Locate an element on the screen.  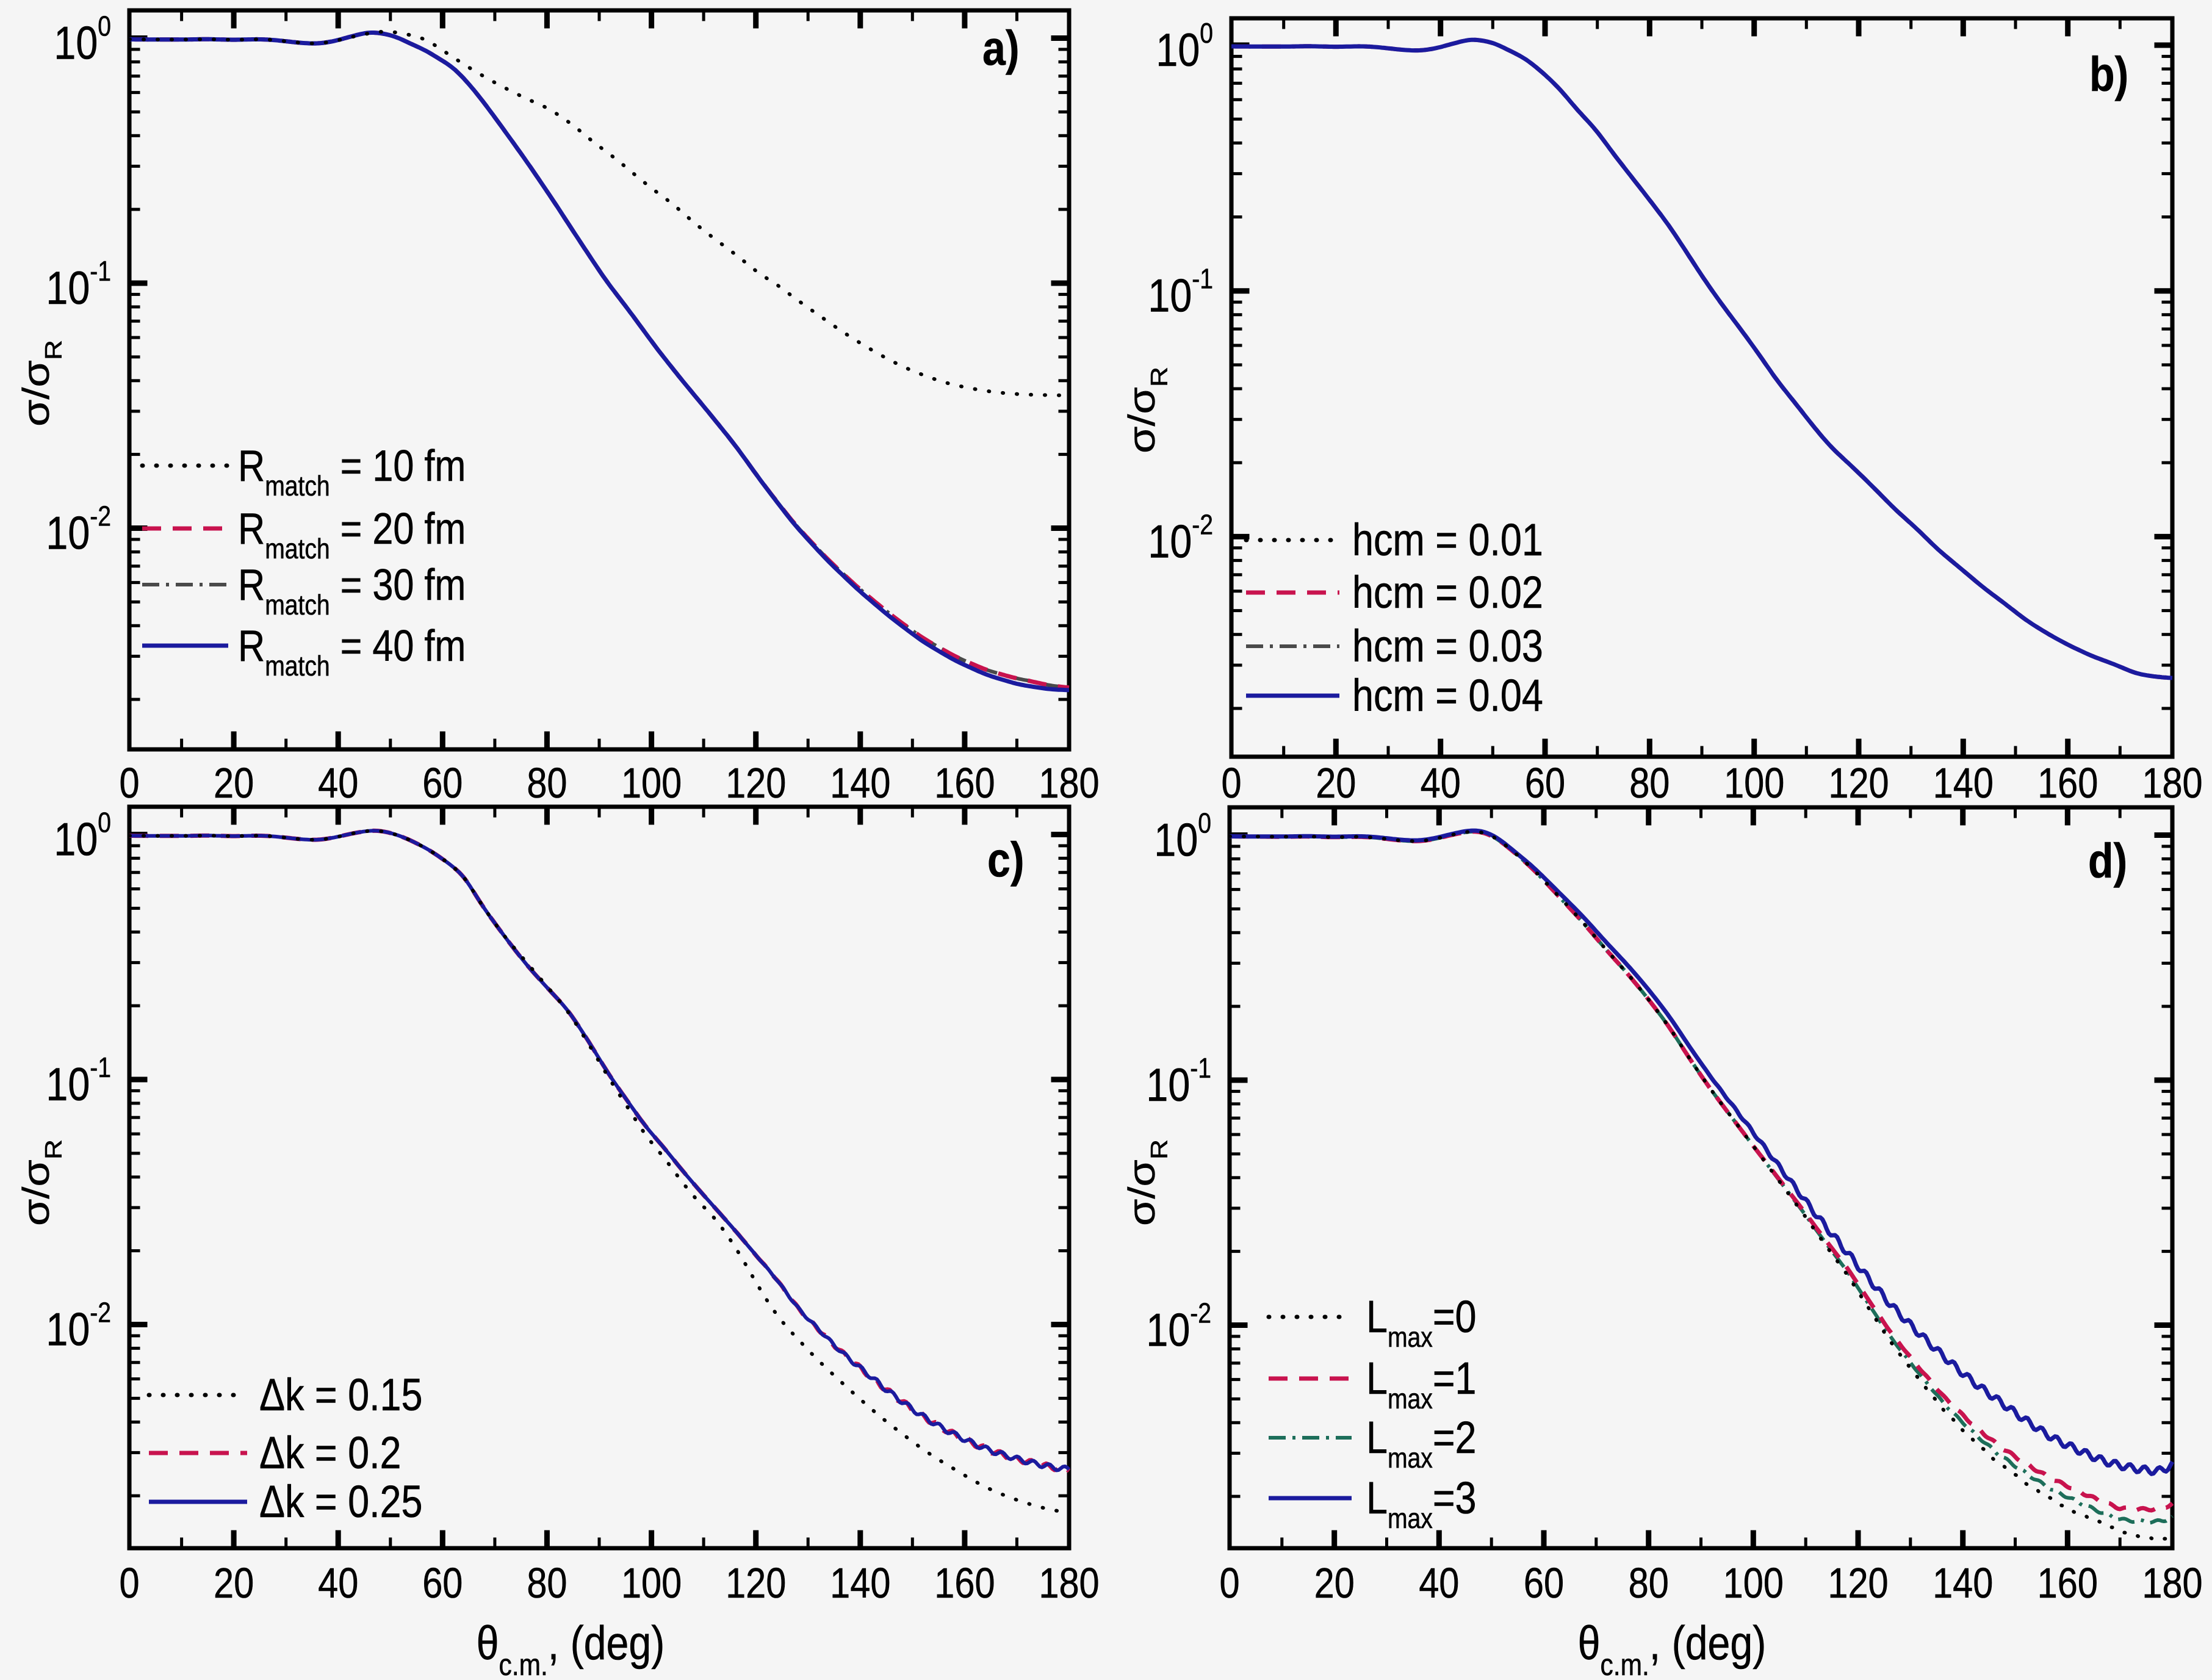
svg-text: hcm = 0.01 is located at coordinates (1447, 539).